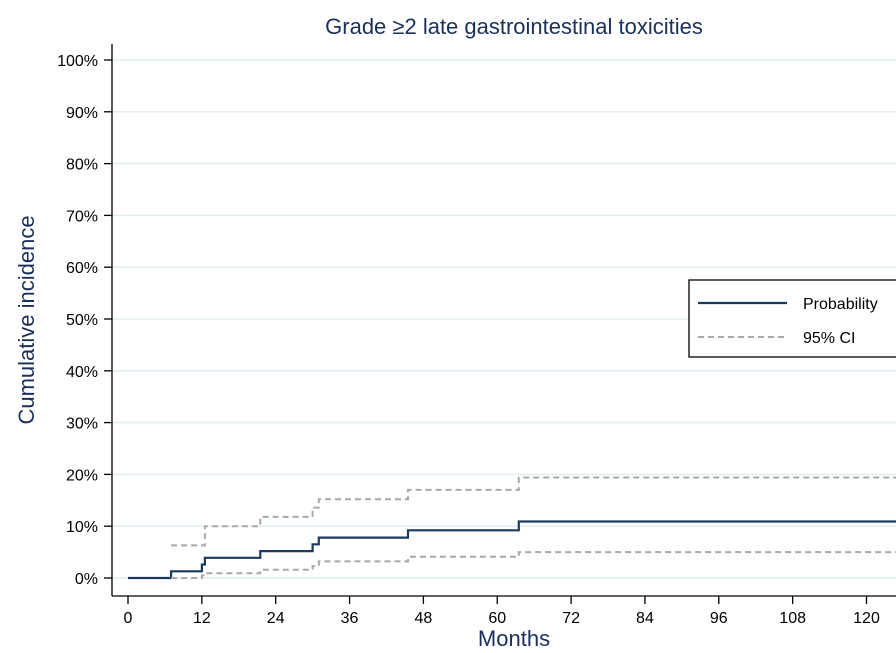 This screenshot has width=896, height=653. I want to click on x-tick-label: 84, so click(645, 618).